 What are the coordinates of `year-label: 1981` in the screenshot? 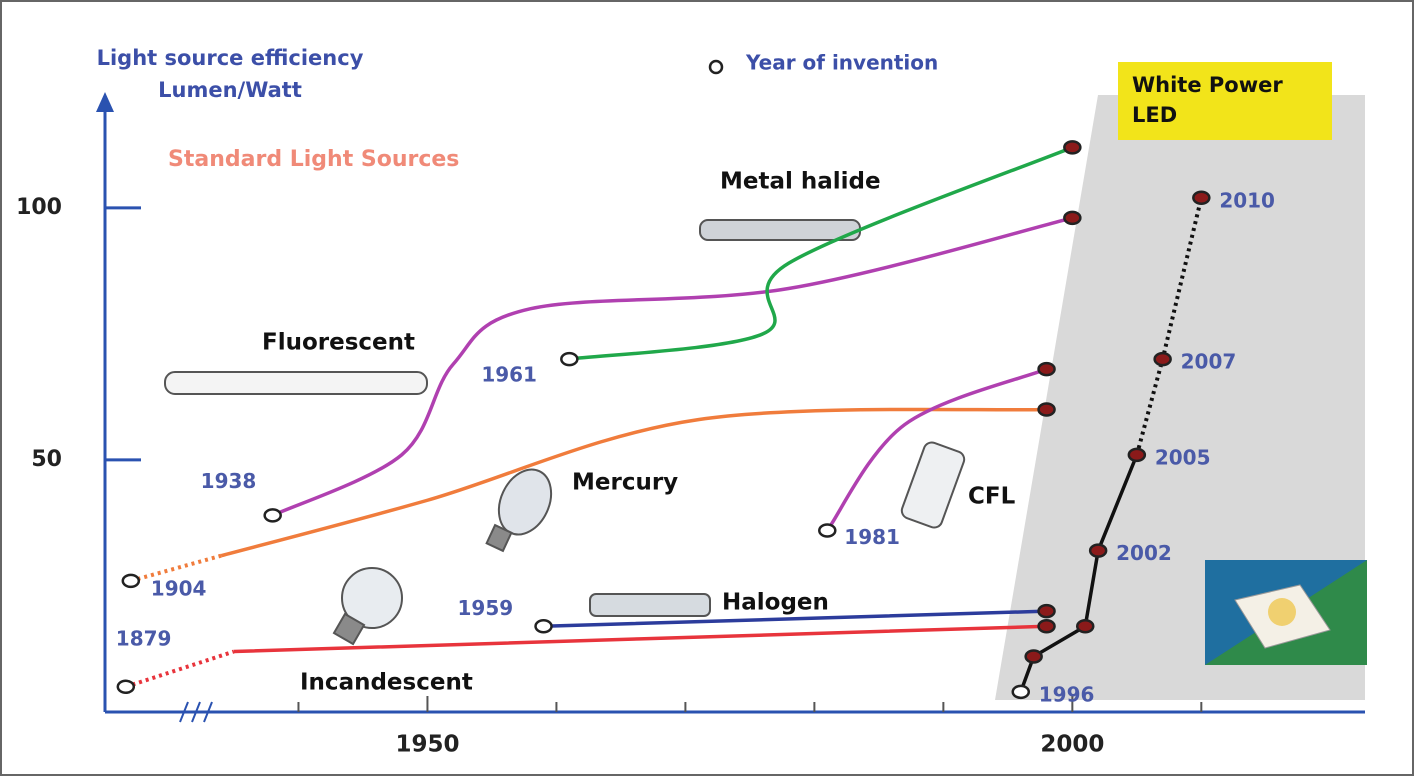 It's located at (872, 537).